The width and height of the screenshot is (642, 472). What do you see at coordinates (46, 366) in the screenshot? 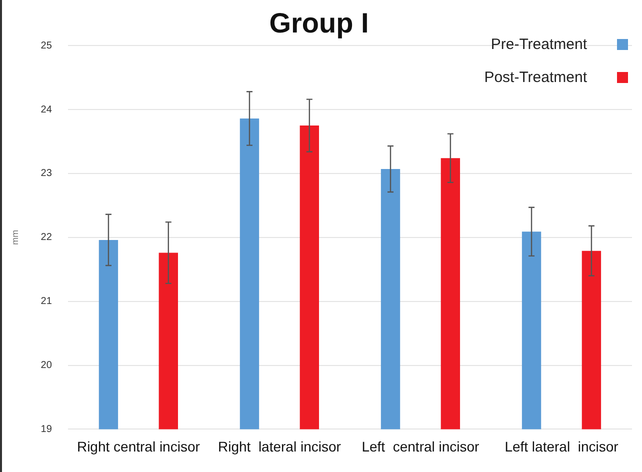
I see `y-tick-label: 20` at bounding box center [46, 366].